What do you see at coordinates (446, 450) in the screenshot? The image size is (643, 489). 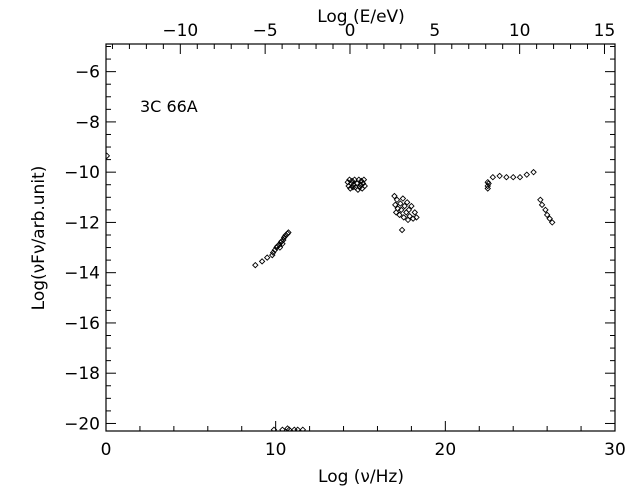 I see `x-tick-label: 20` at bounding box center [446, 450].